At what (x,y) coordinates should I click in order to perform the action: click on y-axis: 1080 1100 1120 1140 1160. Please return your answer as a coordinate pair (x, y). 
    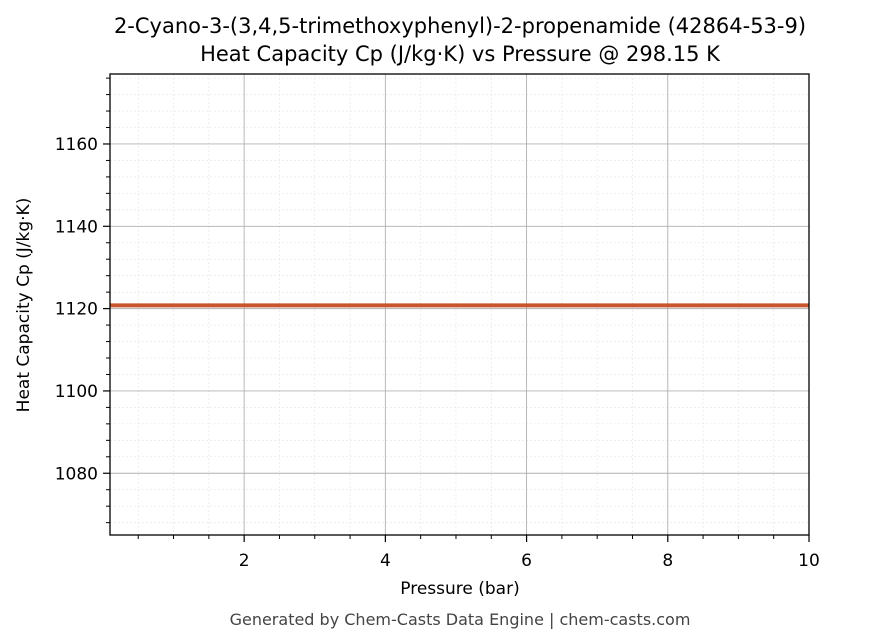
    Looking at the image, I should click on (82, 300).